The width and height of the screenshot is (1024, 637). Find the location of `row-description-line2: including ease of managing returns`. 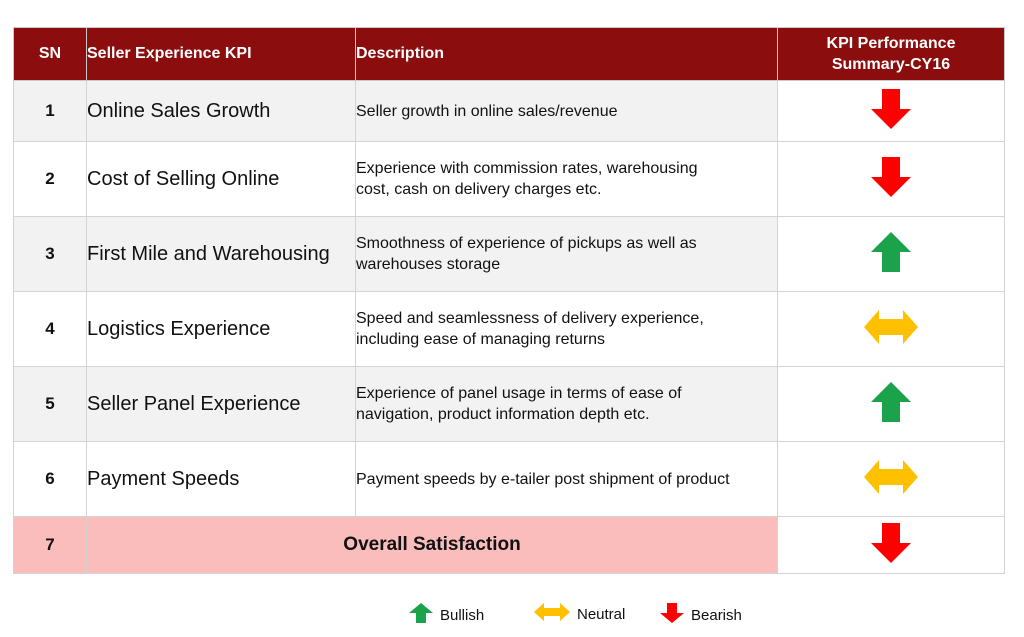

row-description-line2: including ease of managing returns is located at coordinates (481, 339).